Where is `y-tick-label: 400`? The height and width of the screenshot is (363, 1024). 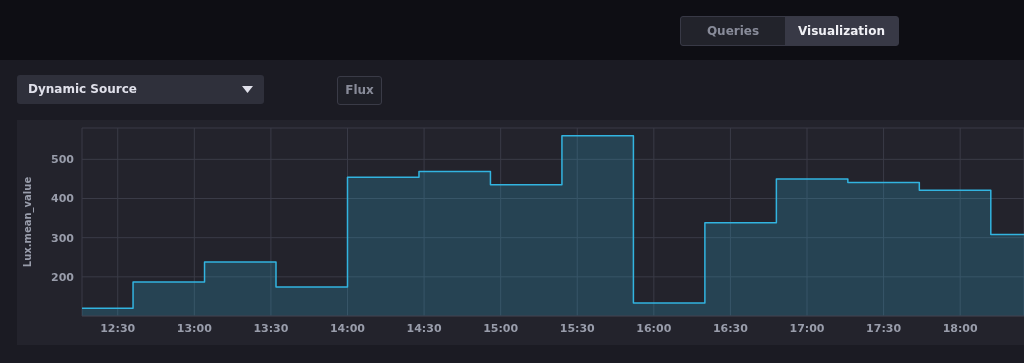 y-tick-label: 400 is located at coordinates (63, 199).